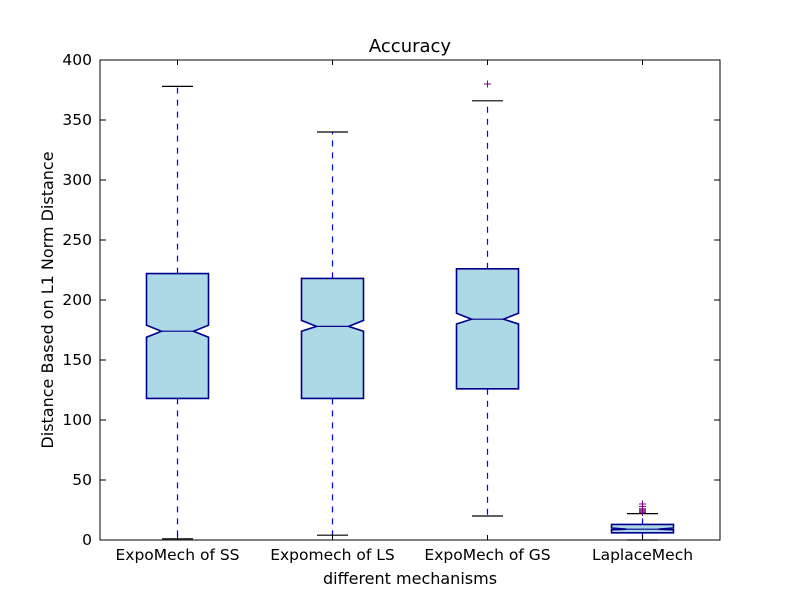  Describe the element at coordinates (410, 578) in the screenshot. I see `x-axis-label: different mechanisms` at that location.